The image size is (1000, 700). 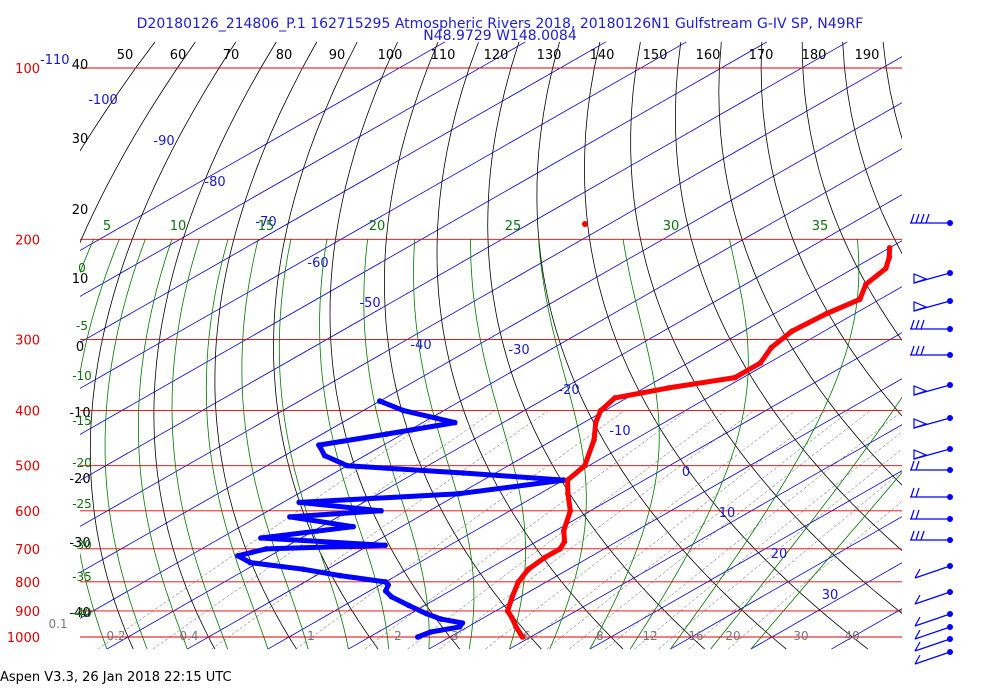 I want to click on top-axis-tick-label: 160, so click(x=708, y=55).